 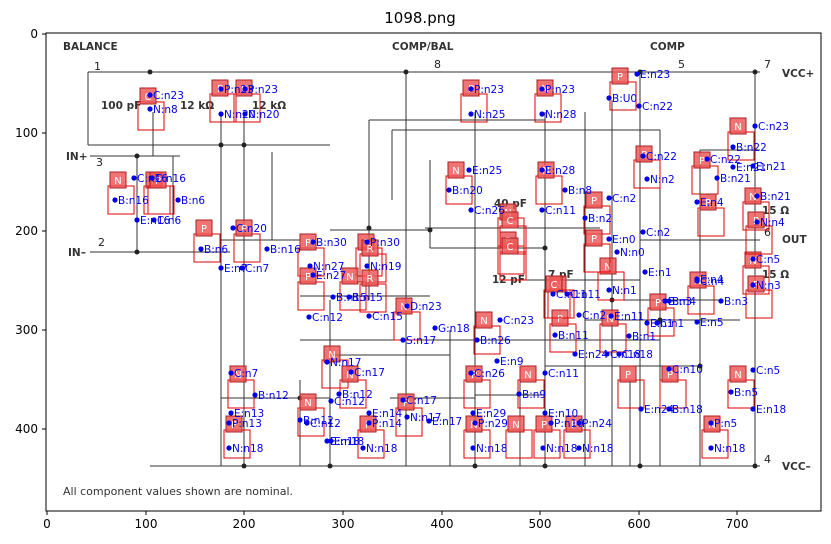 I want to click on net-label-text: C:n22, so click(x=657, y=107).